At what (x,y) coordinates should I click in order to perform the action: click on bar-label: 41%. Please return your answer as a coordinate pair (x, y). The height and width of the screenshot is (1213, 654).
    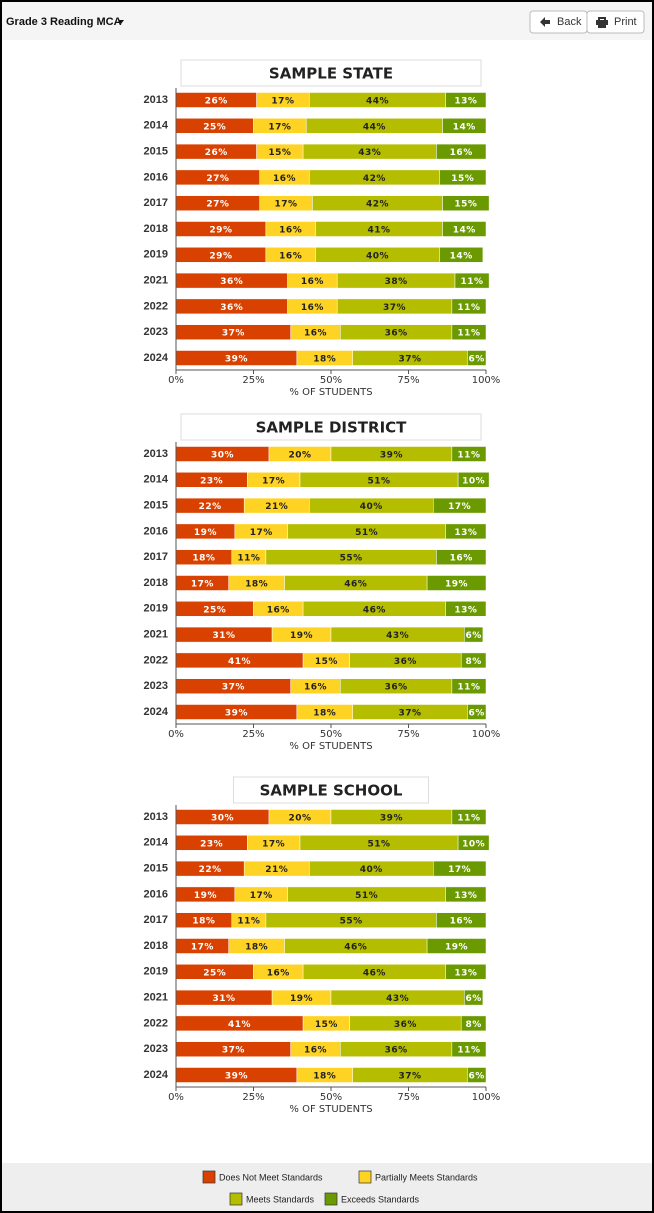
    Looking at the image, I should click on (239, 1025).